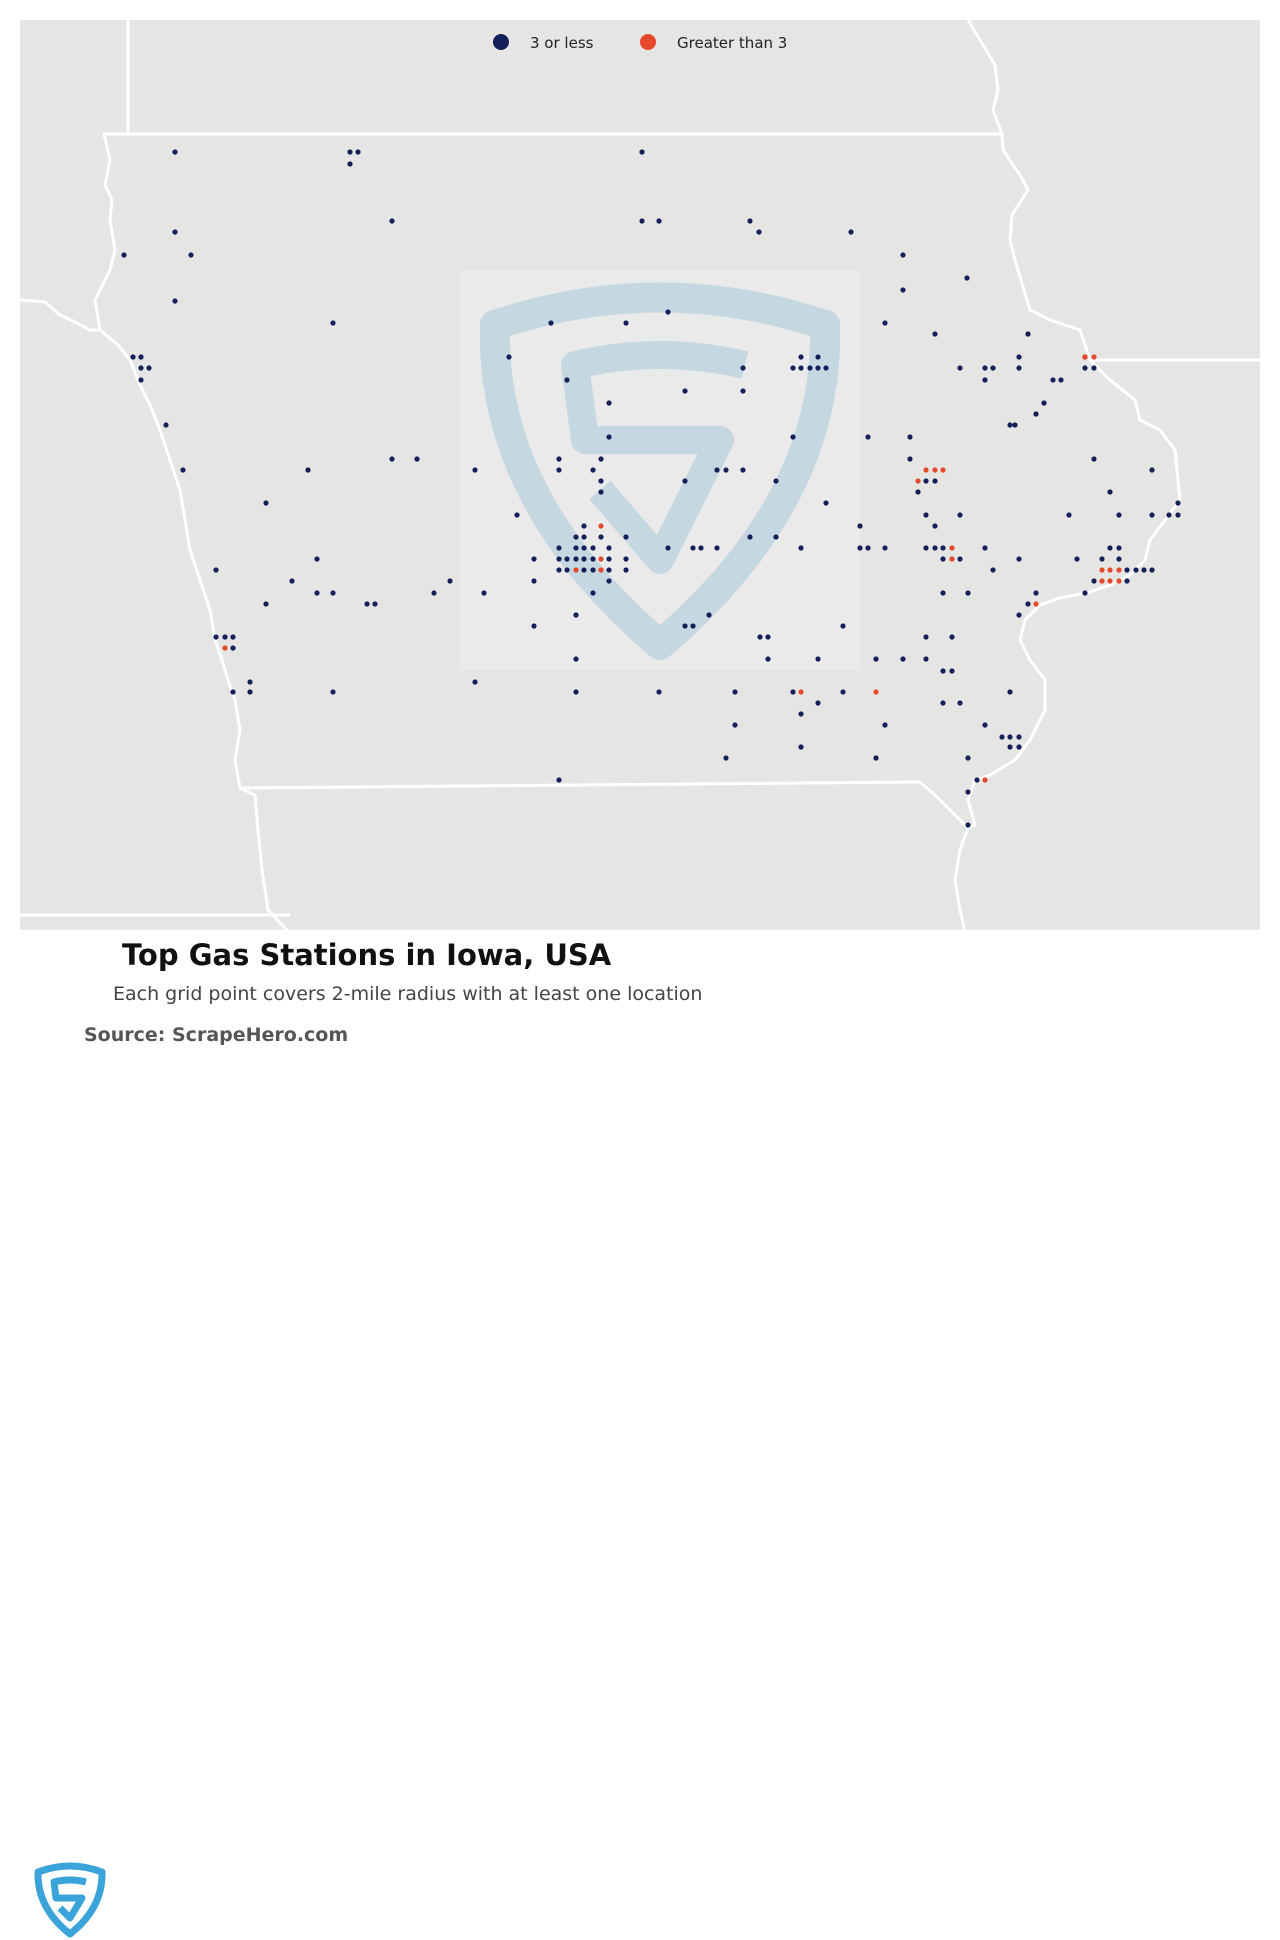 The image size is (1280, 1940). I want to click on legend-marker-high, so click(648, 42).